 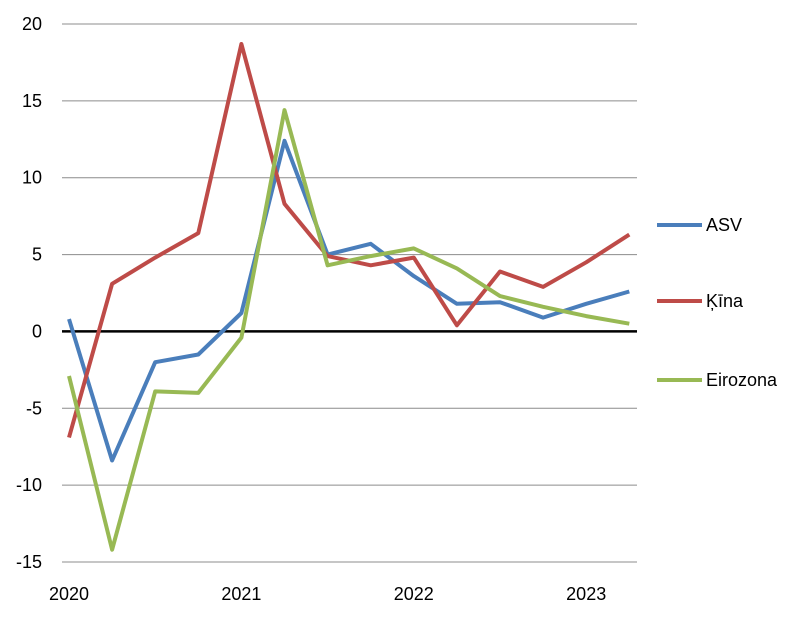 What do you see at coordinates (327, 594) in the screenshot?
I see `x-tick-labels: 2020 2021 2022 2023` at bounding box center [327, 594].